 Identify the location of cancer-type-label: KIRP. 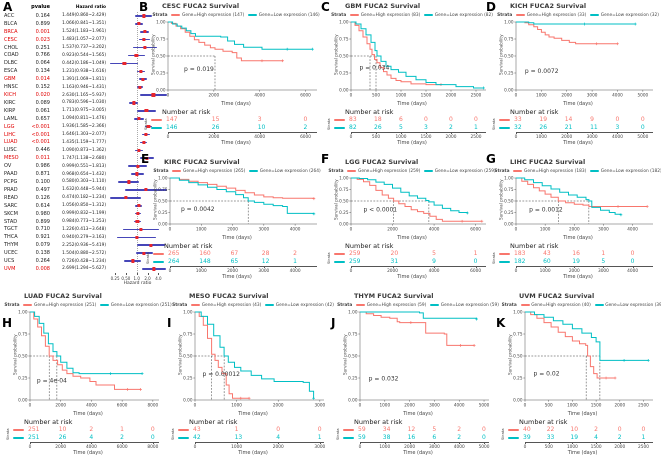
(10, 110).